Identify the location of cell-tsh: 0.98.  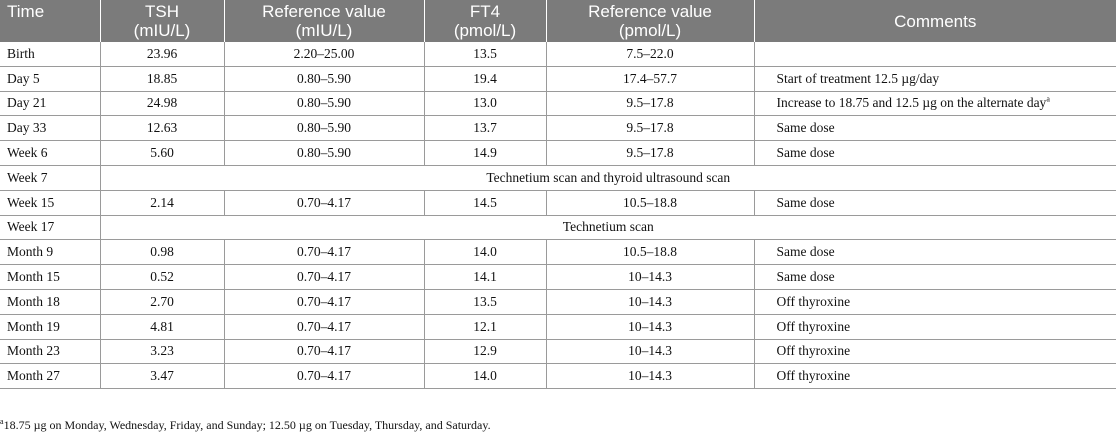
(162, 252).